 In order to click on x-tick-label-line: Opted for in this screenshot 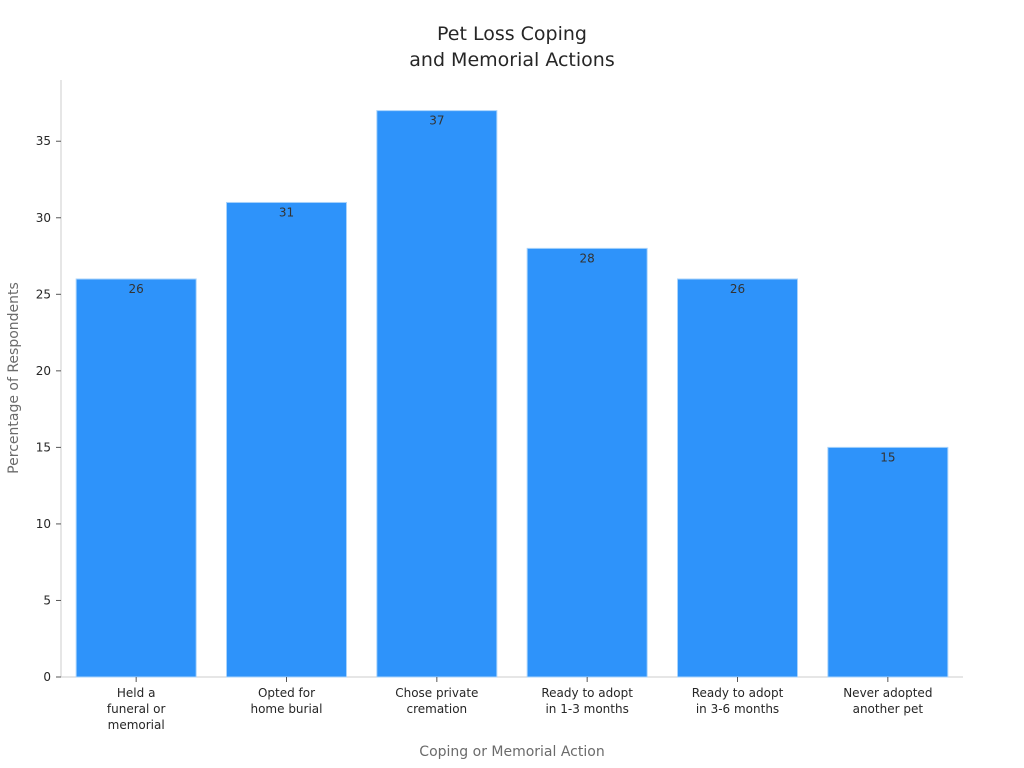, I will do `click(286, 693)`.